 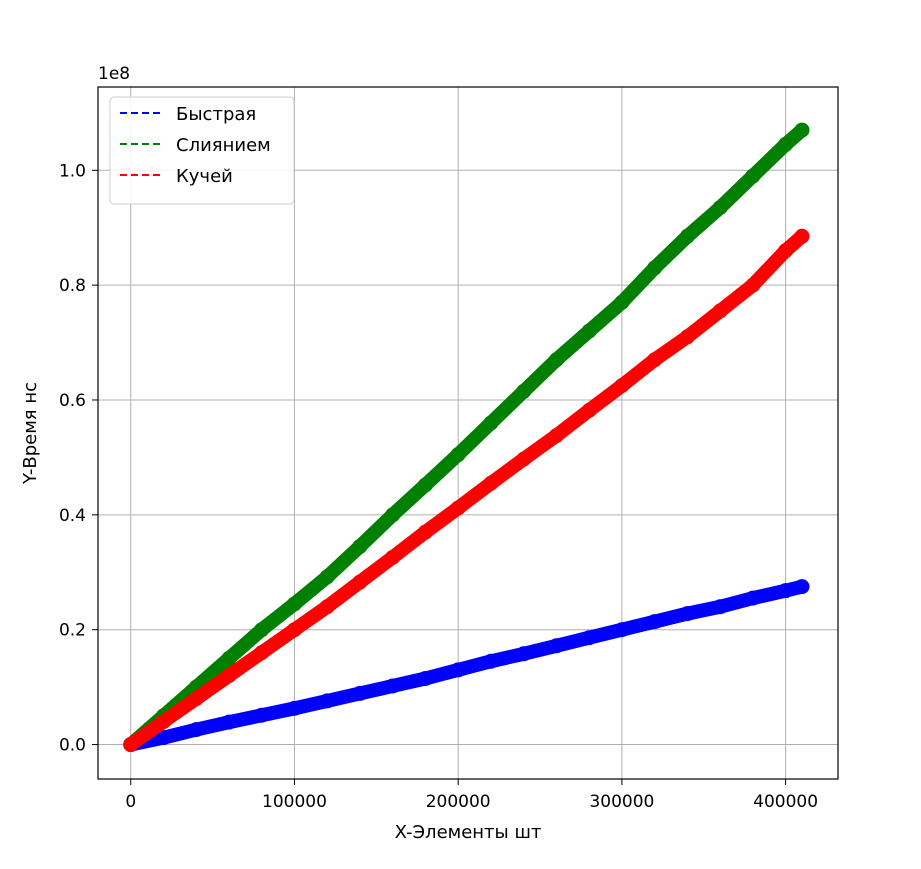 What do you see at coordinates (216, 114) in the screenshot?
I see `legend-label: Быстрая` at bounding box center [216, 114].